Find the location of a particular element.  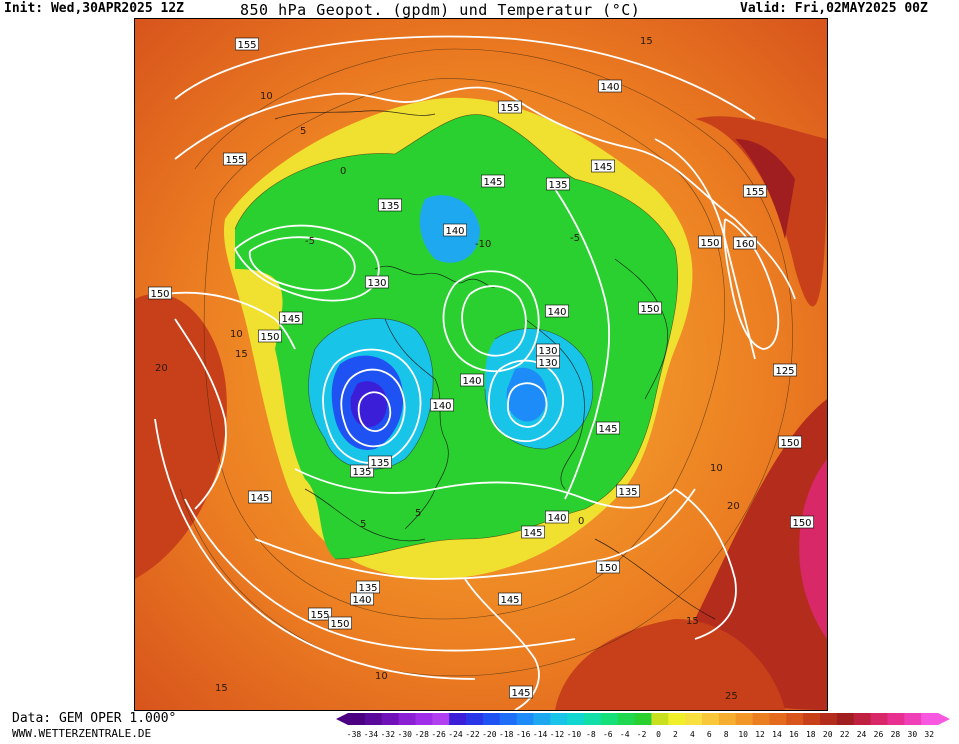

legend-value-label: 20 is located at coordinates (828, 734).